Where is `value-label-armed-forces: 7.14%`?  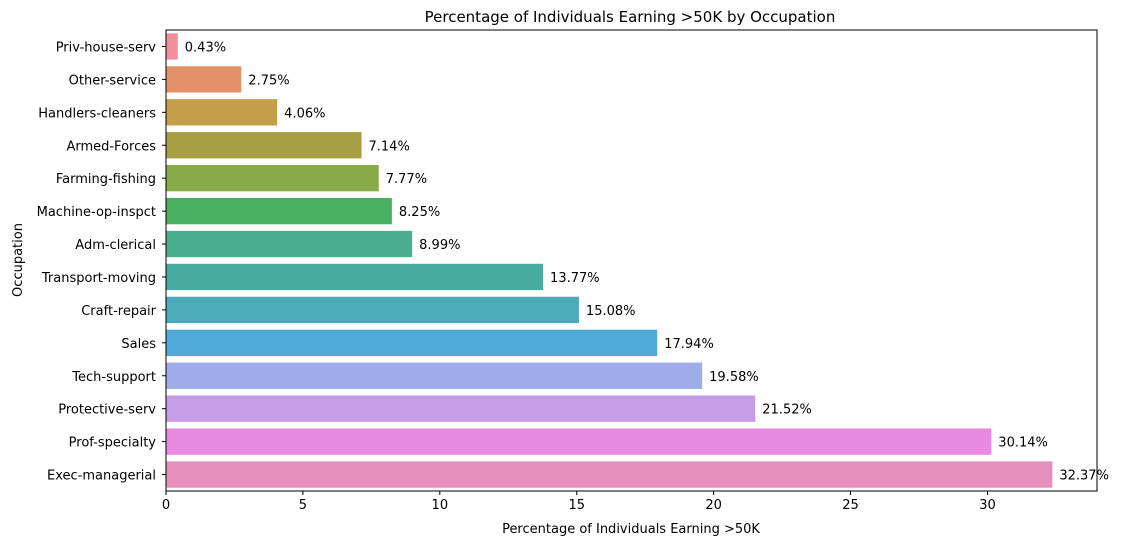
value-label-armed-forces: 7.14% is located at coordinates (389, 146).